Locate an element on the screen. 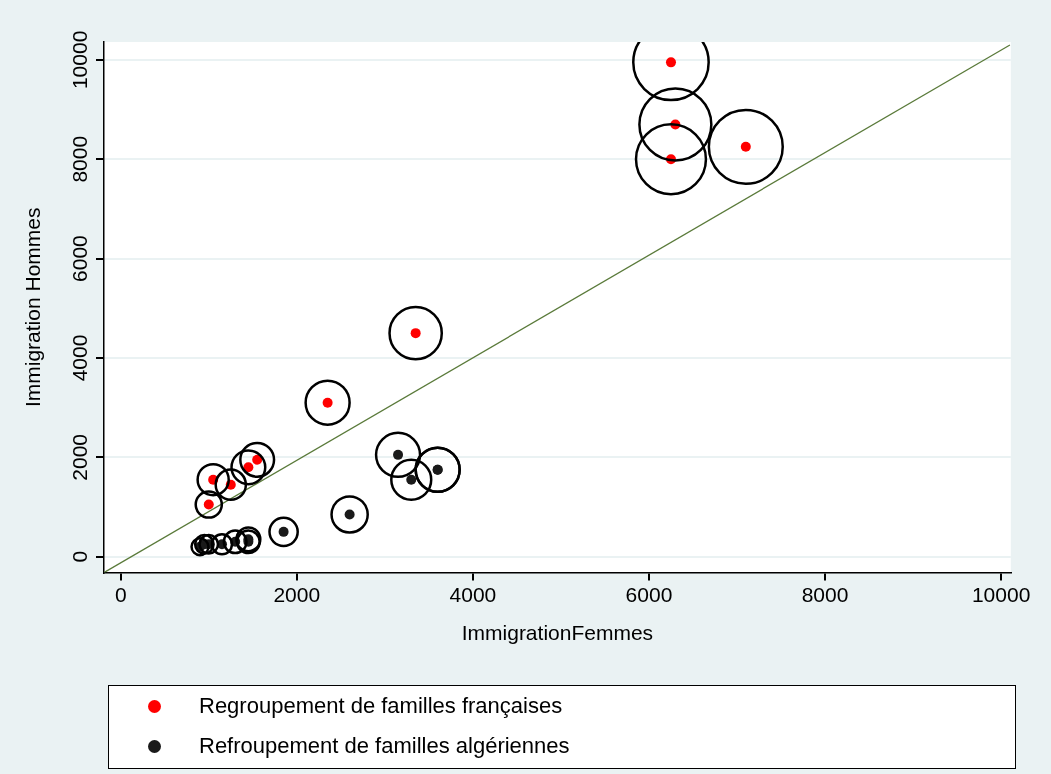  legend-label: Refroupement de familles algériennes is located at coordinates (384, 746).